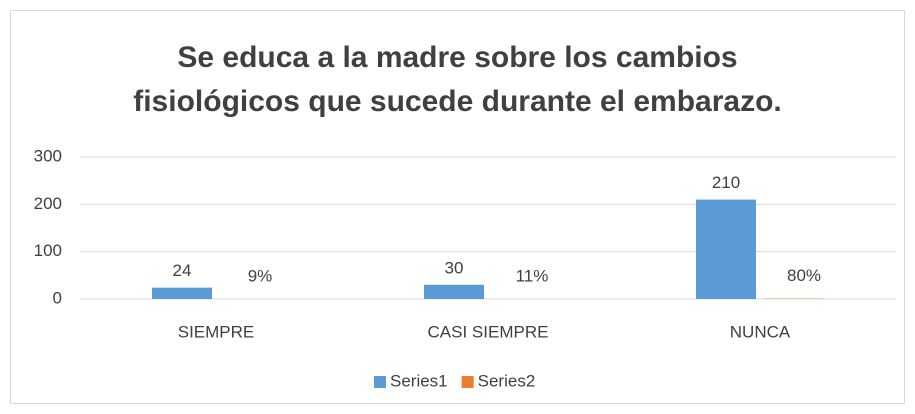  Describe the element at coordinates (532, 275) in the screenshot. I see `data-label: 11%` at that location.